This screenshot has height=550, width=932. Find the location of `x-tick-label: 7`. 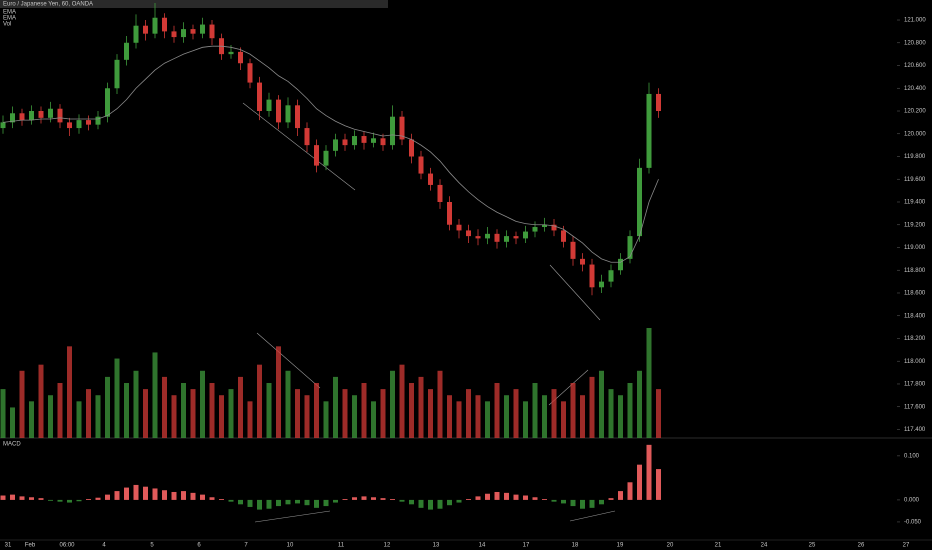

x-tick-label: 7 is located at coordinates (246, 546).